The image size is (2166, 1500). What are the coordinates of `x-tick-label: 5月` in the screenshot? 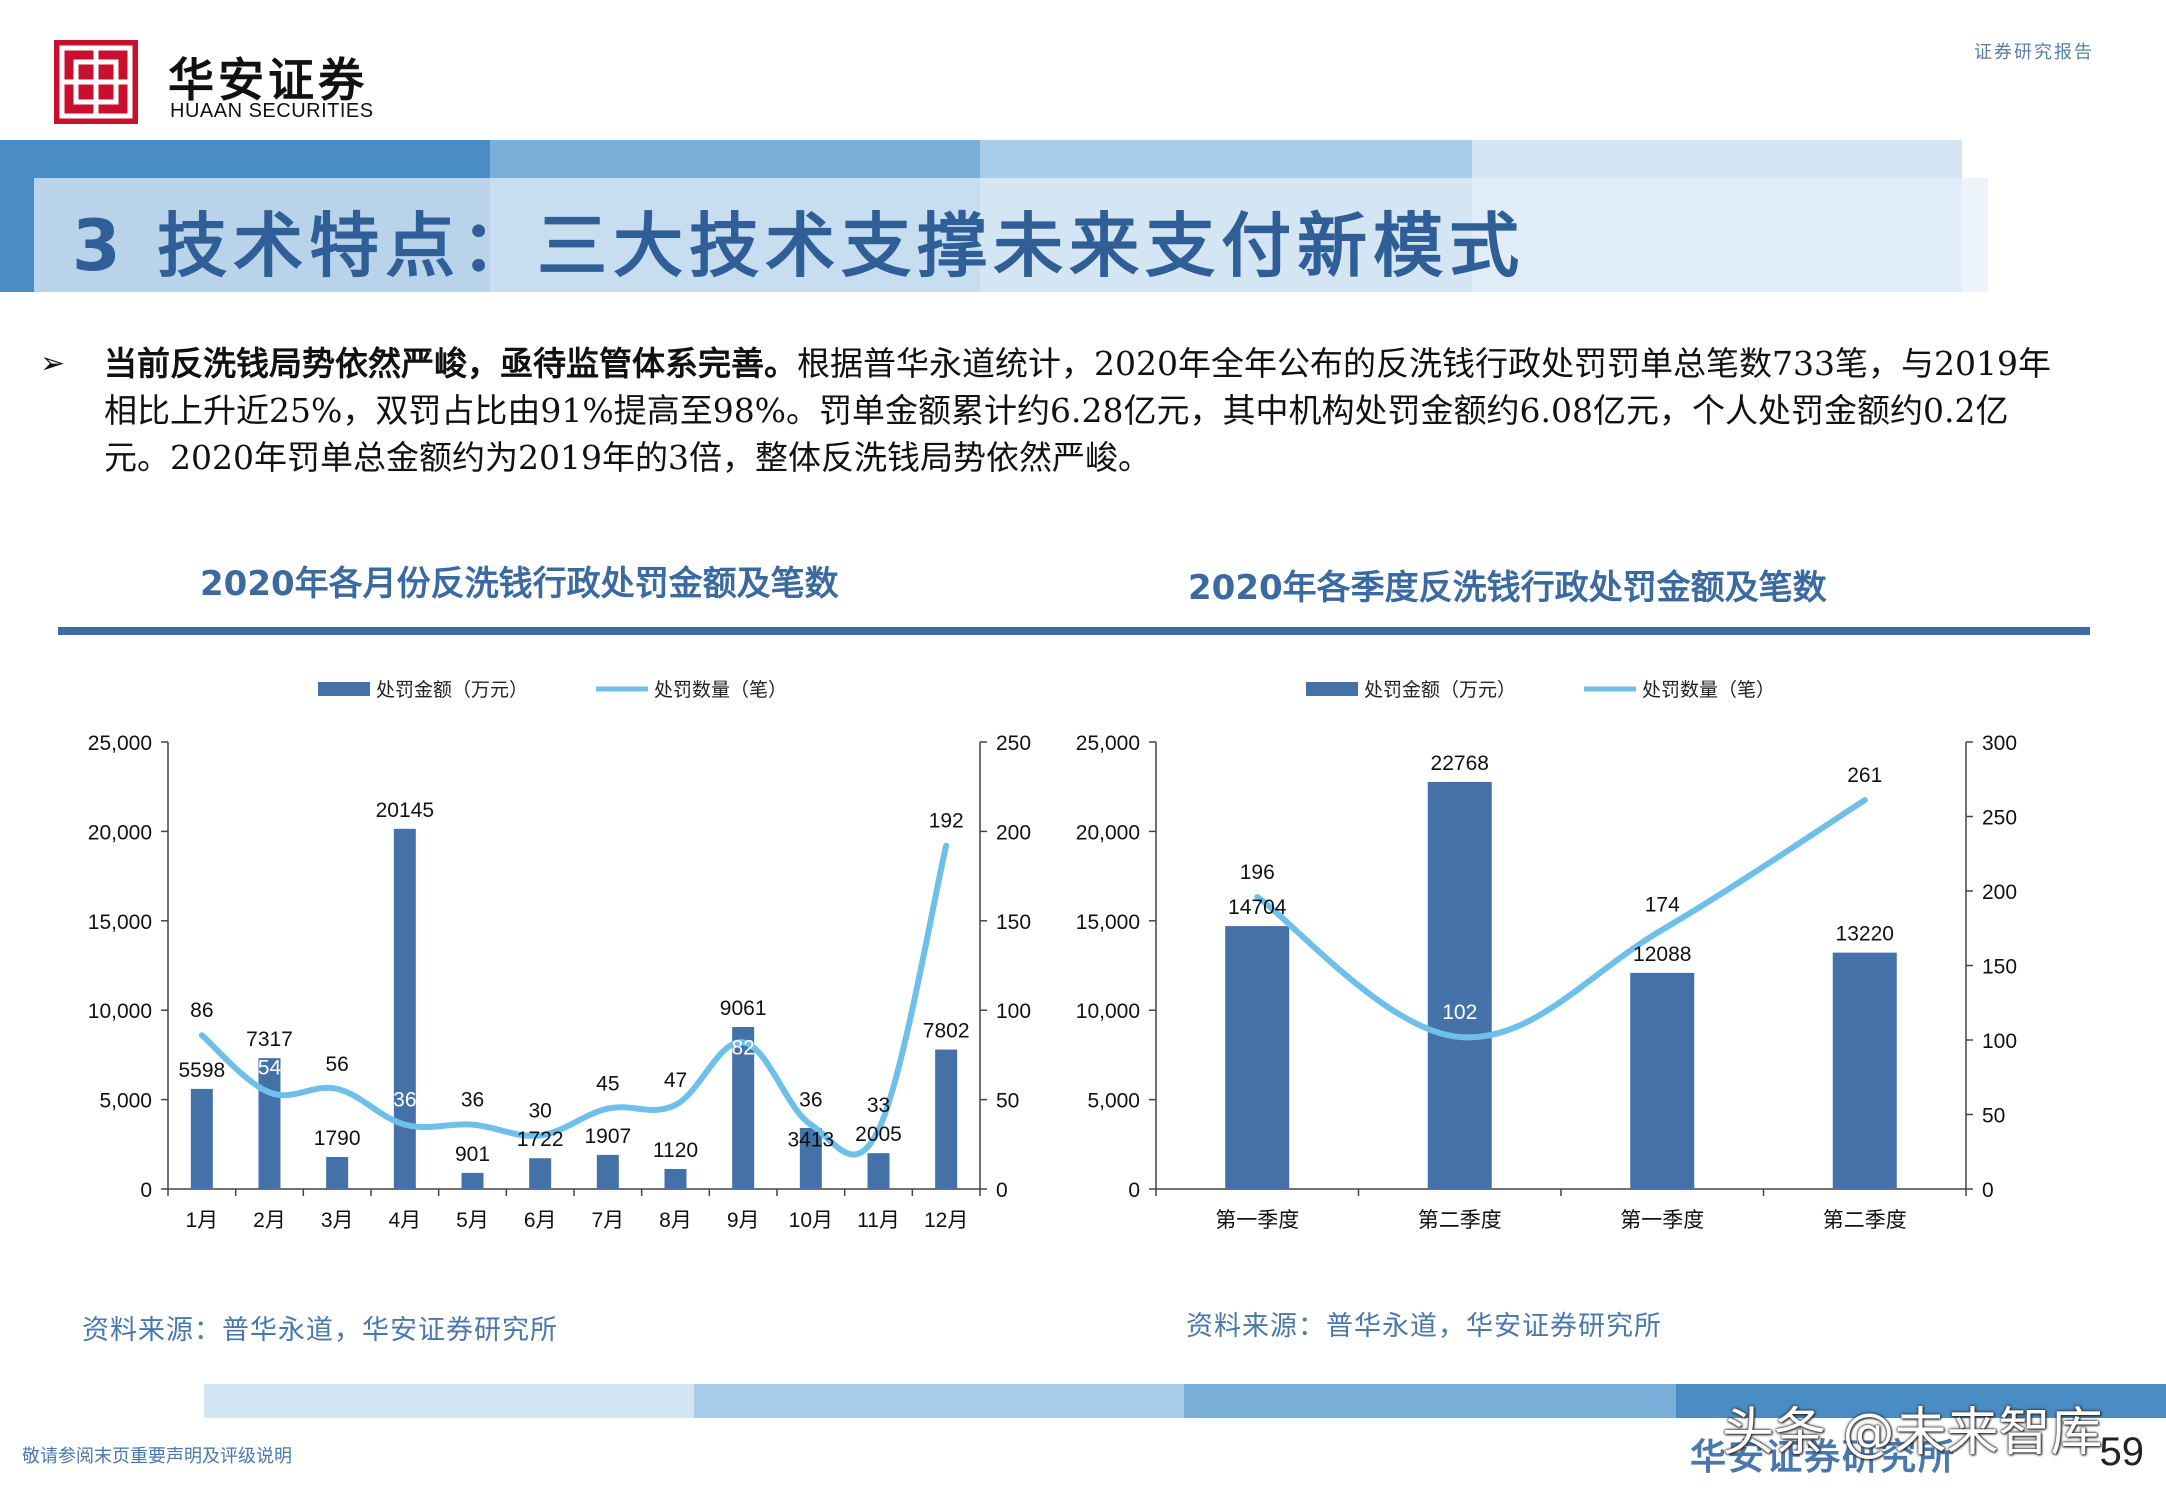 It's located at (472, 1220).